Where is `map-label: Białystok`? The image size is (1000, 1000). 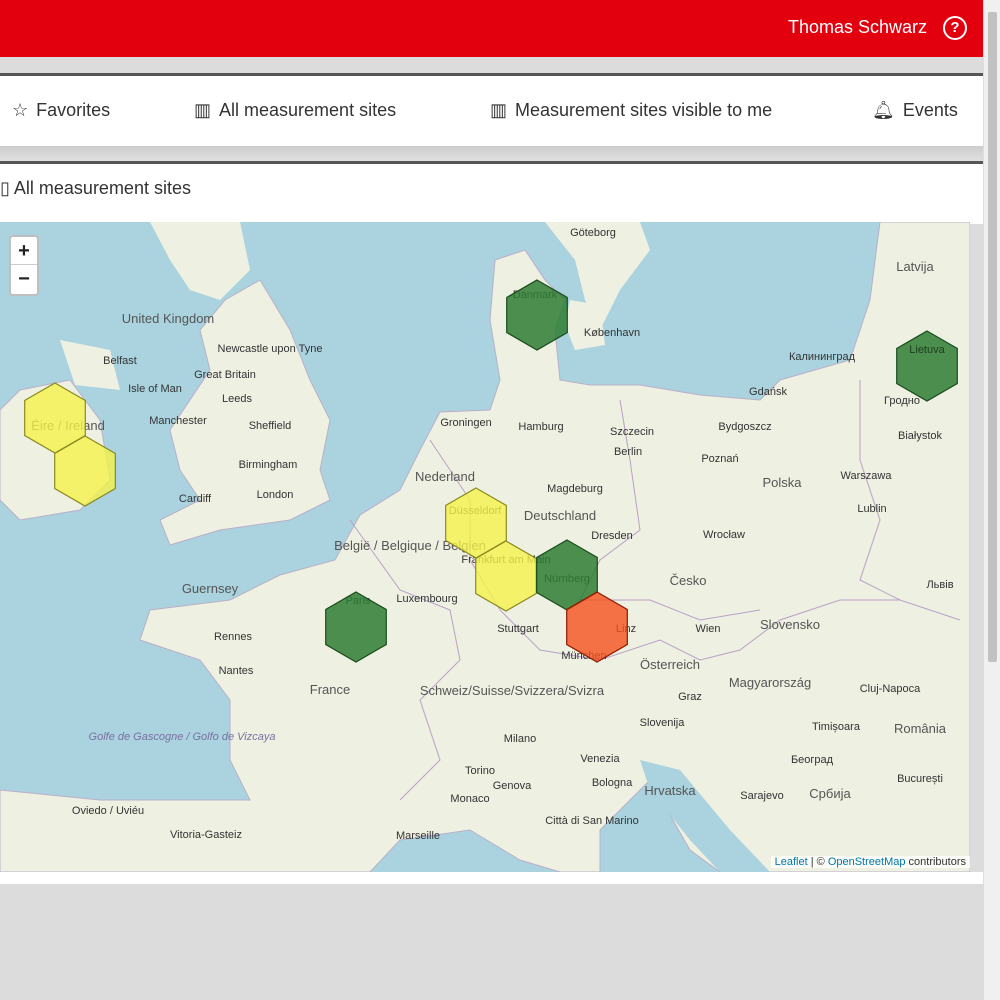
map-label: Białystok is located at coordinates (920, 436).